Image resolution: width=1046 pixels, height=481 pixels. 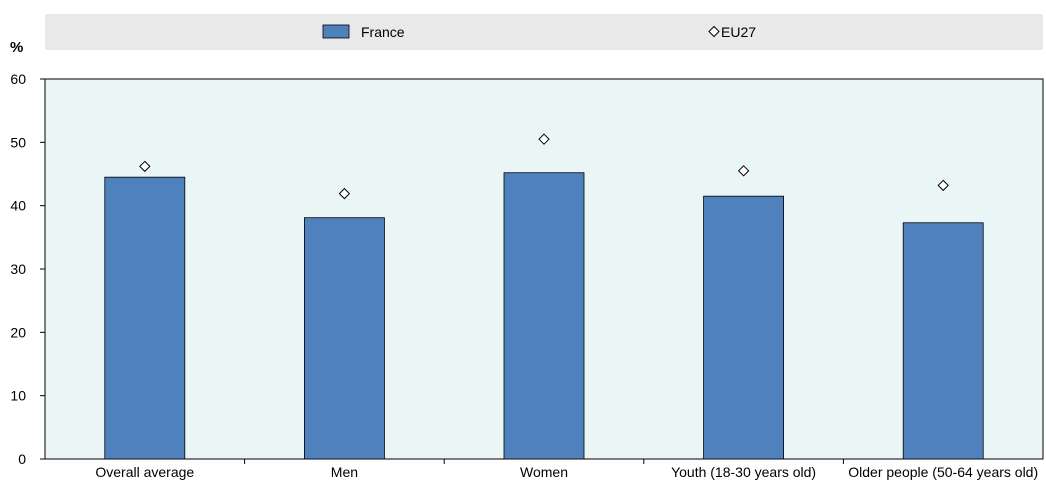 I want to click on y-axis-unit-label: %, so click(x=16, y=47).